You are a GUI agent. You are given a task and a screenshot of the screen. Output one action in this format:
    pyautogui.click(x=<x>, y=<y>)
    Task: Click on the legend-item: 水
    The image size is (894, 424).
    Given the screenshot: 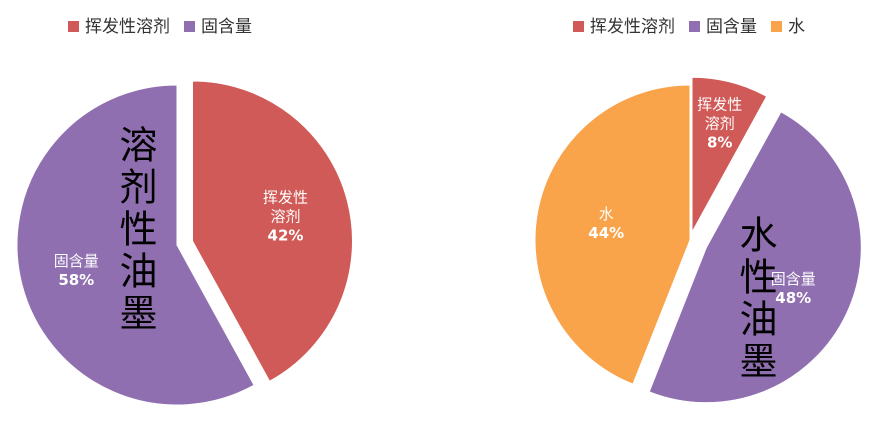 What is the action you would take?
    pyautogui.click(x=788, y=24)
    